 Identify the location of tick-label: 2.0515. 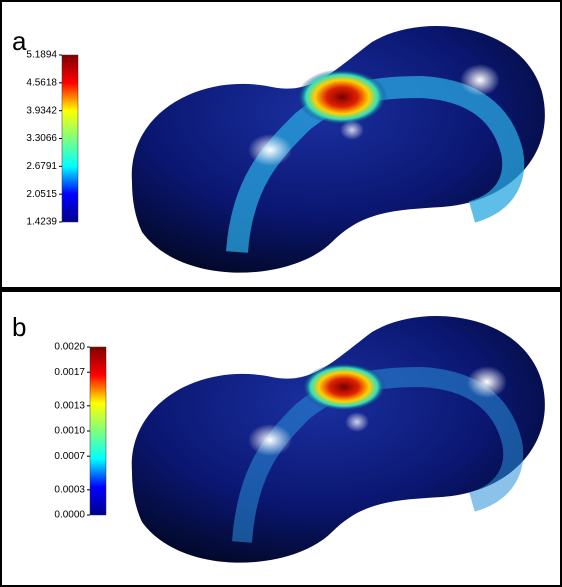
(41, 194).